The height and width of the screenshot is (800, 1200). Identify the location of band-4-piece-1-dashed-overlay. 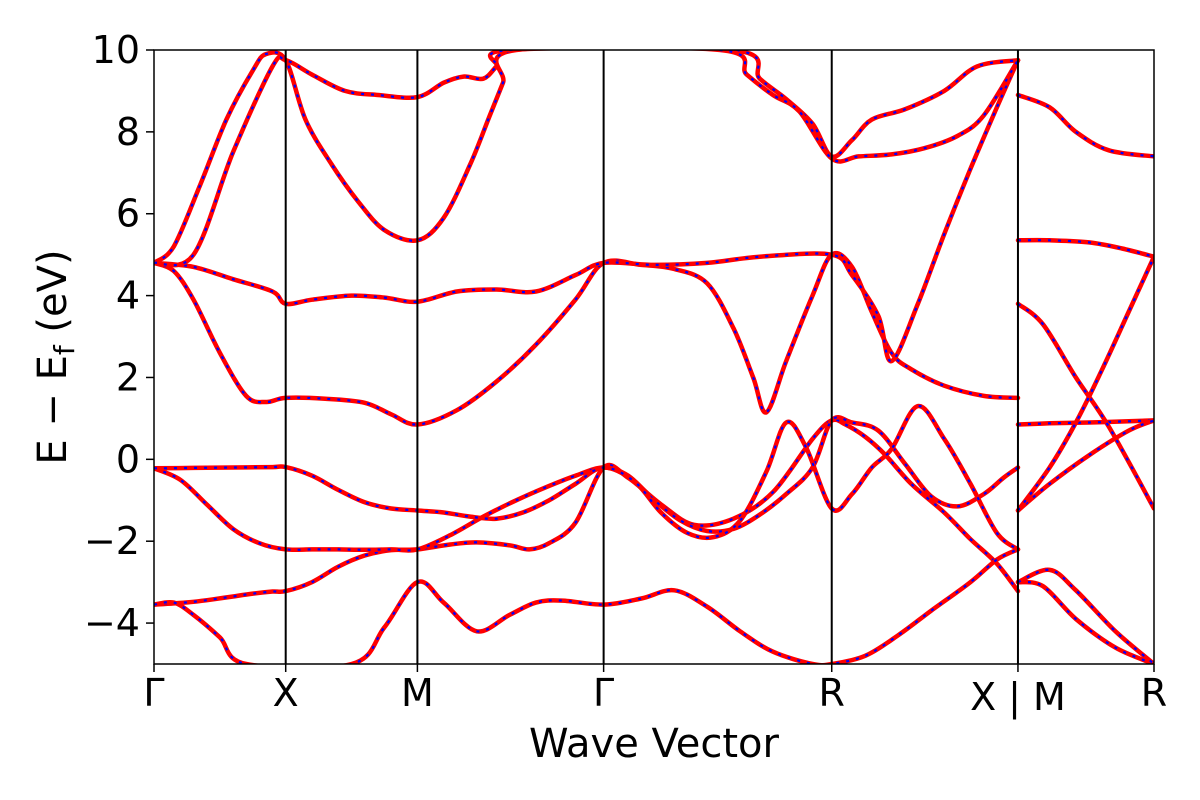
(1085, 248).